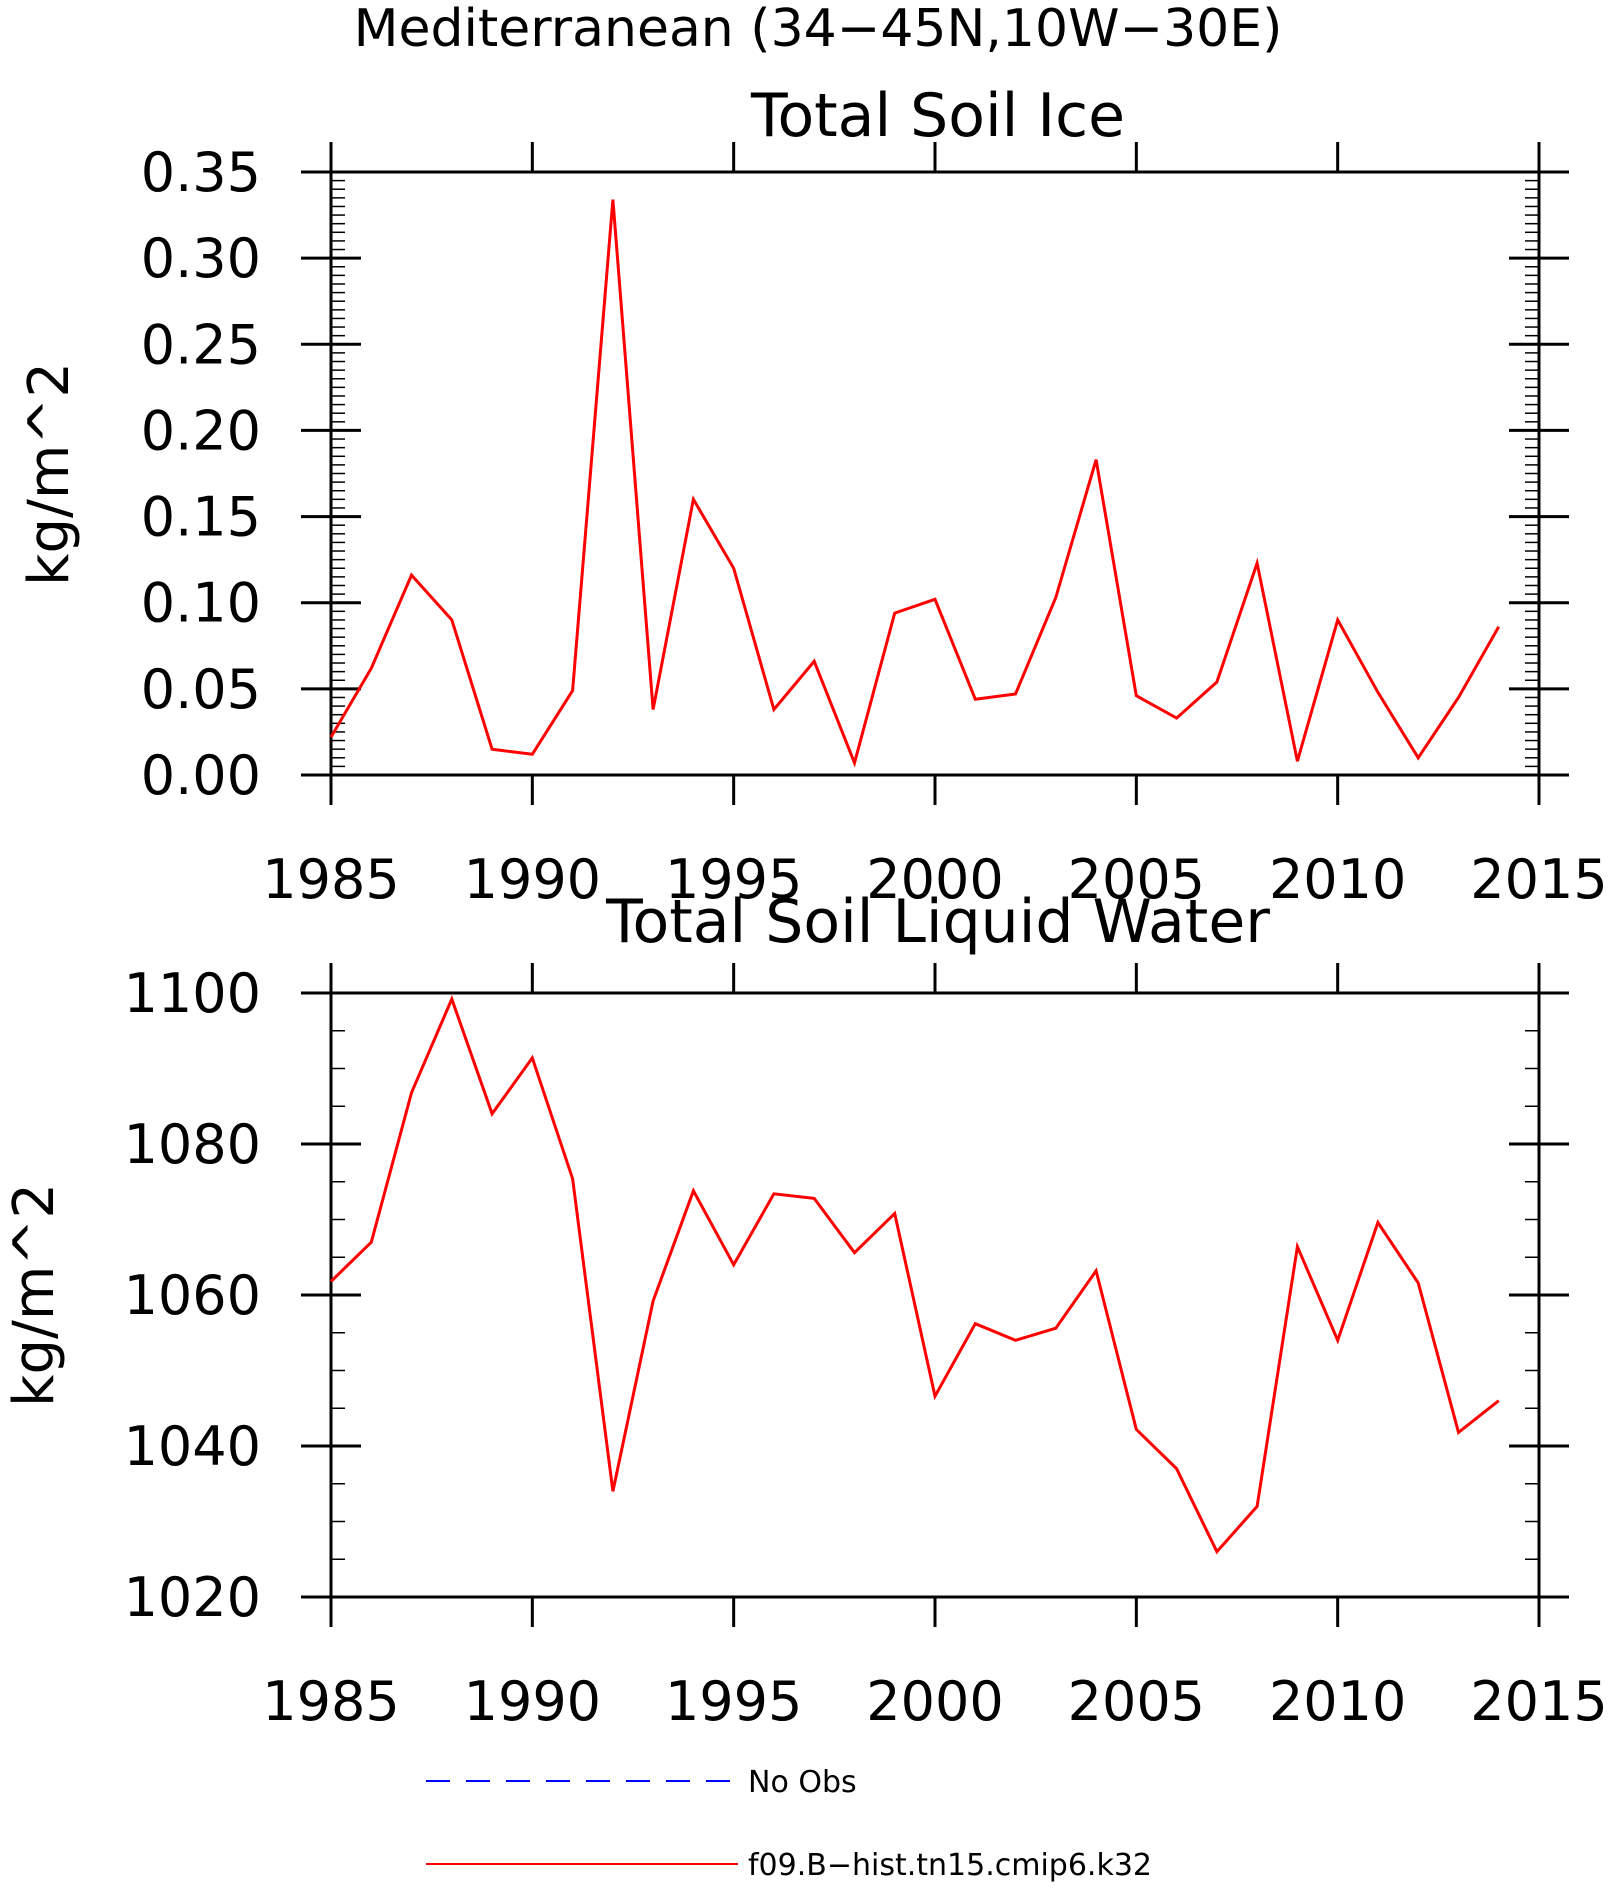  I want to click on y-tick-label: 1100, so click(192, 993).